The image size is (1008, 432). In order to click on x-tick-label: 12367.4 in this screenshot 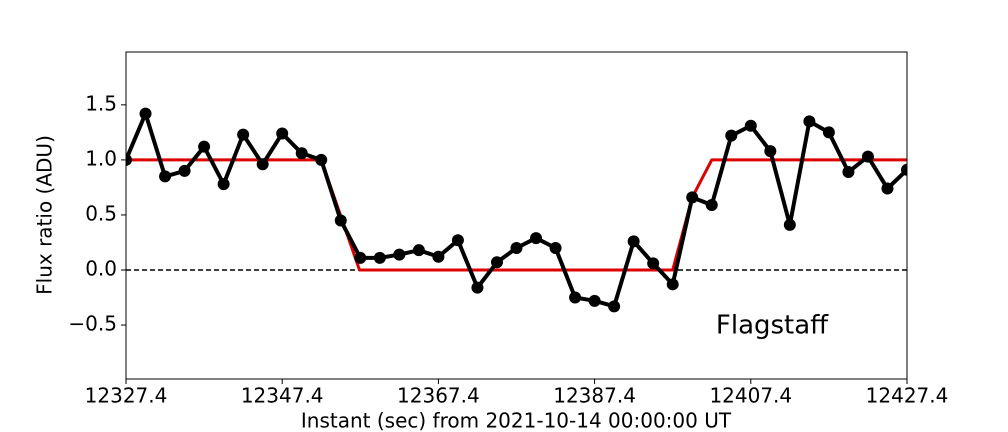, I will do `click(438, 396)`.